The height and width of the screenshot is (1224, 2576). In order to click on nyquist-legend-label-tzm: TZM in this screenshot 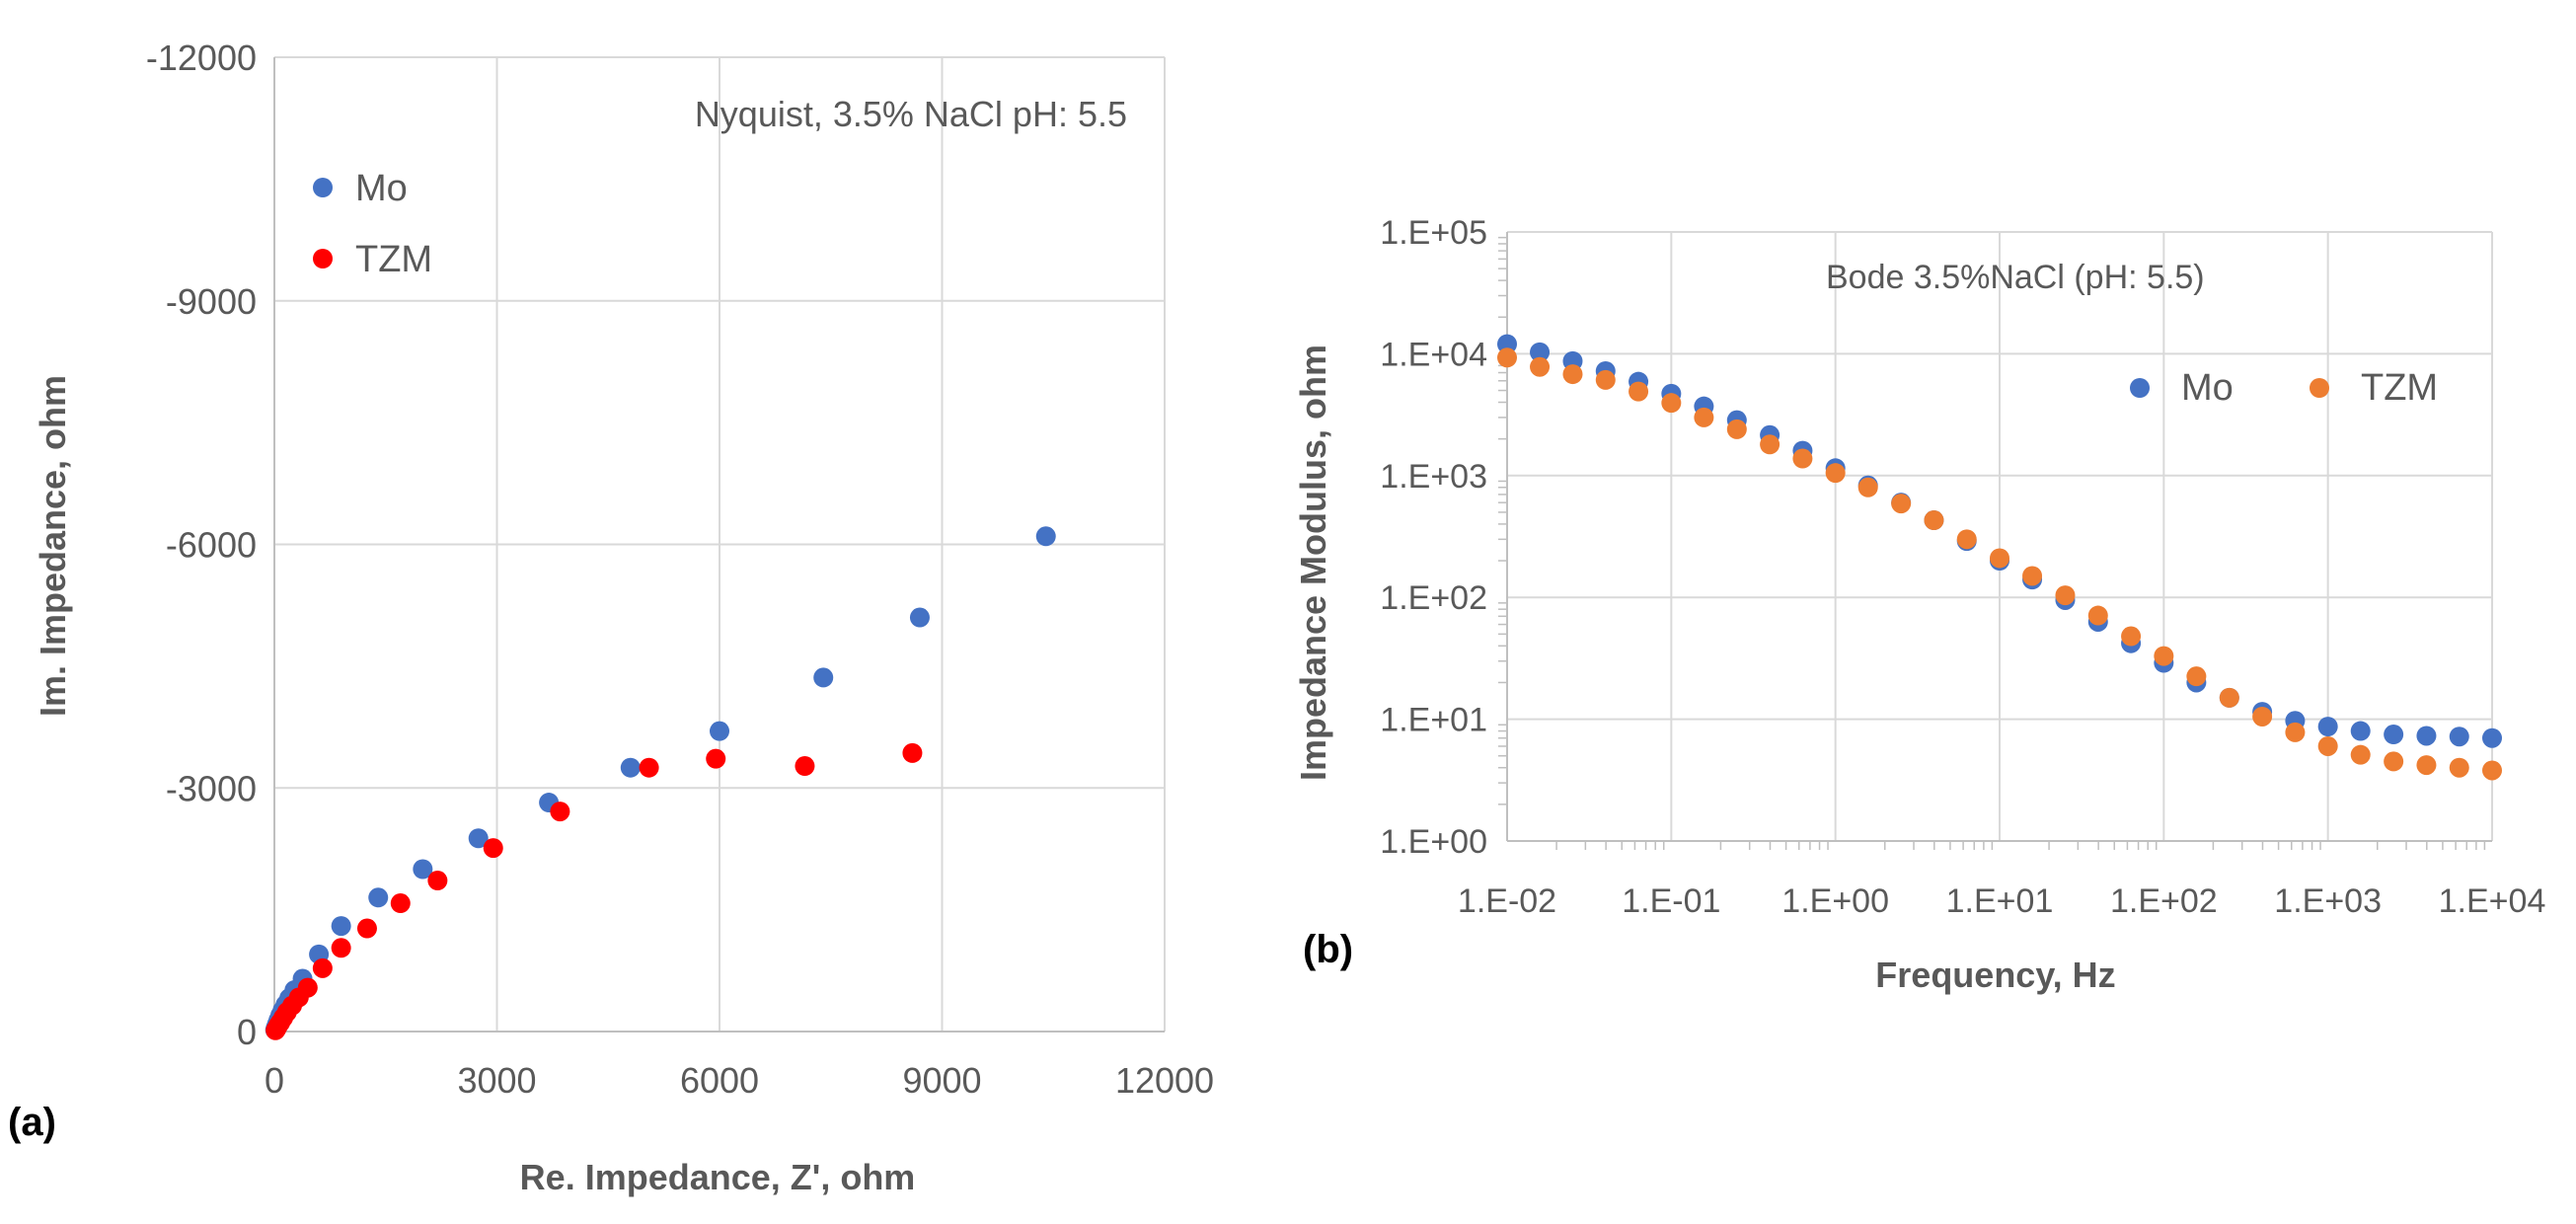, I will do `click(393, 259)`.